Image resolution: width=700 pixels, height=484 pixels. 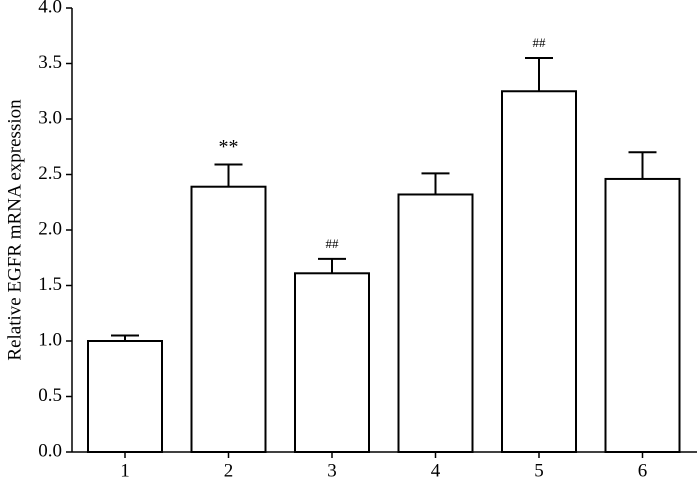 What do you see at coordinates (436, 470) in the screenshot?
I see `x-tick-label: 4` at bounding box center [436, 470].